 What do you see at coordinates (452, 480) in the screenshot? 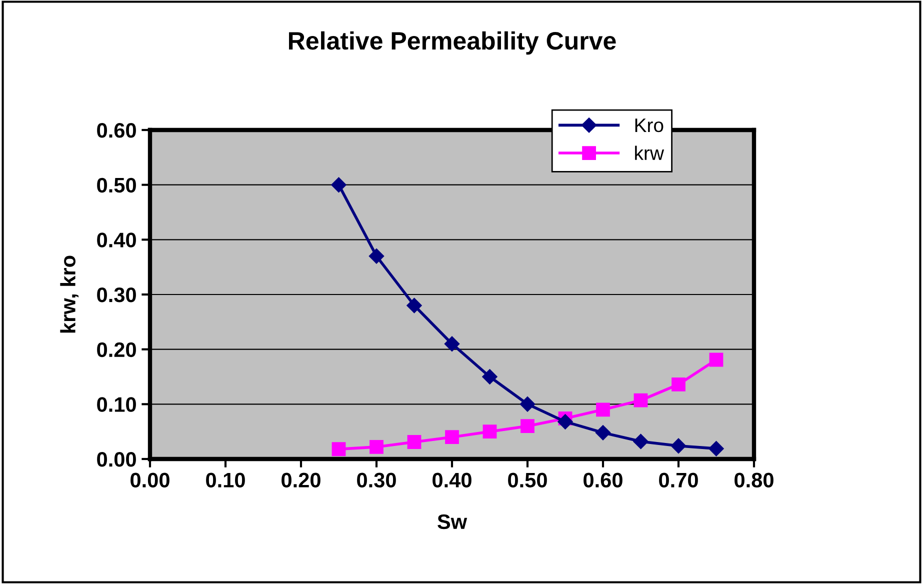
I see `x-tick-label: 0.40` at bounding box center [452, 480].